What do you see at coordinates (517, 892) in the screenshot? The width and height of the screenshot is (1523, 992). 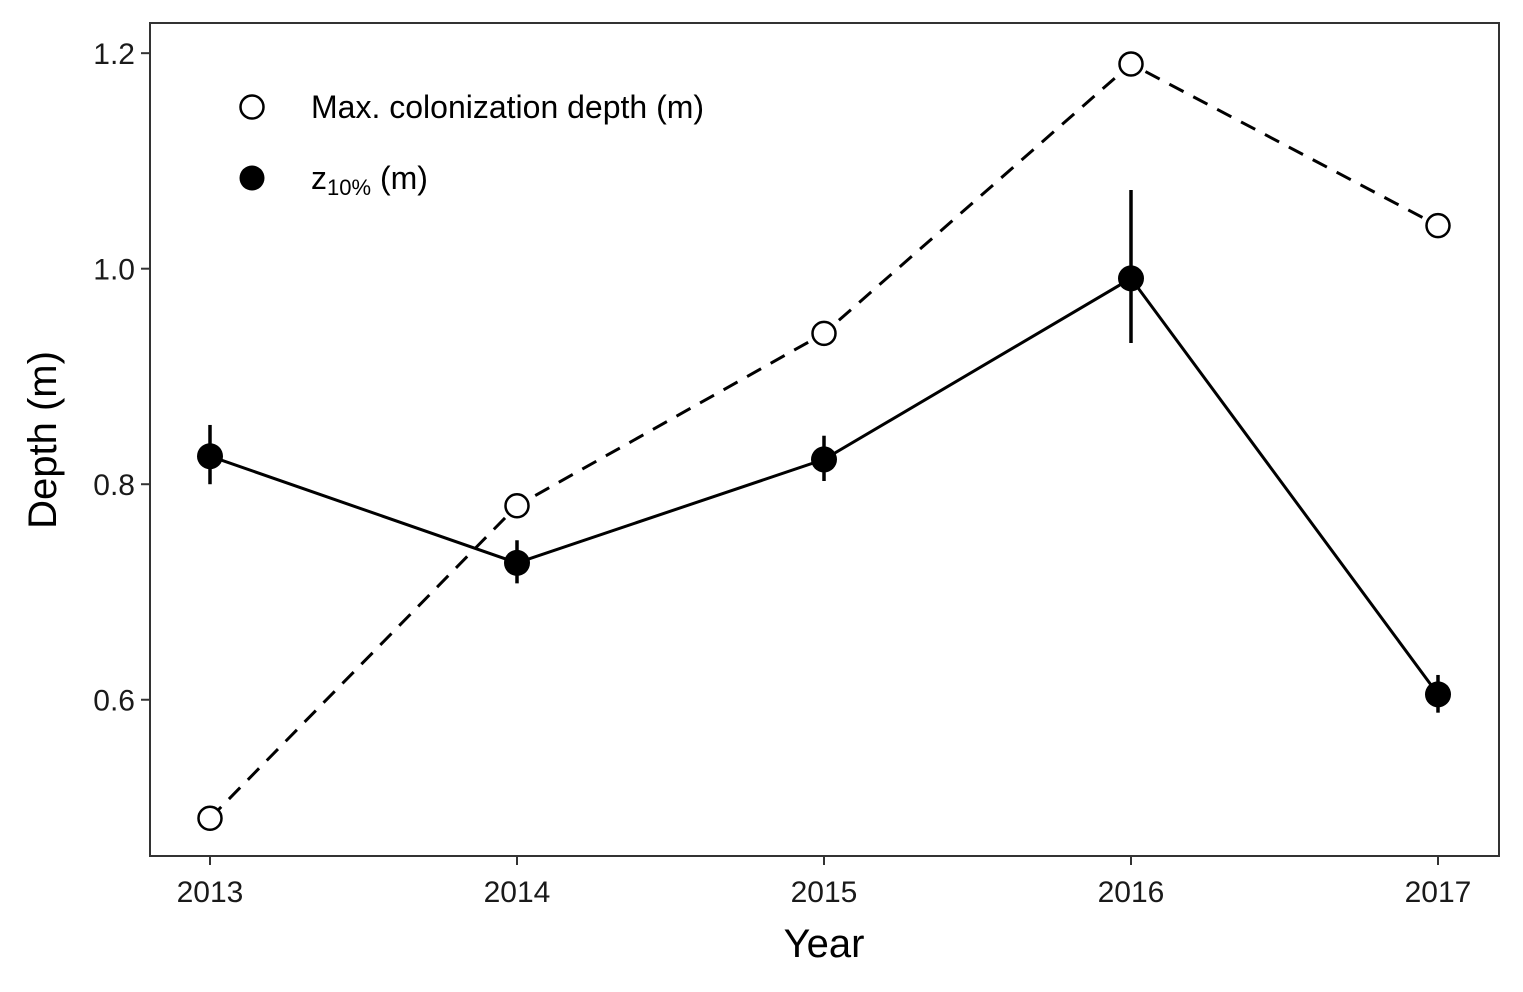 I see `x-tick-label: 2014` at bounding box center [517, 892].